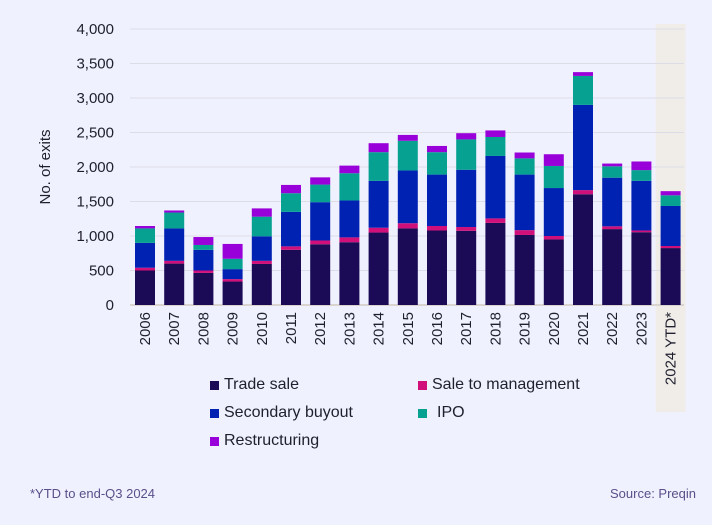 This screenshot has width=712, height=525. Describe the element at coordinates (437, 328) in the screenshot. I see `x-tick-label: 2016` at that location.